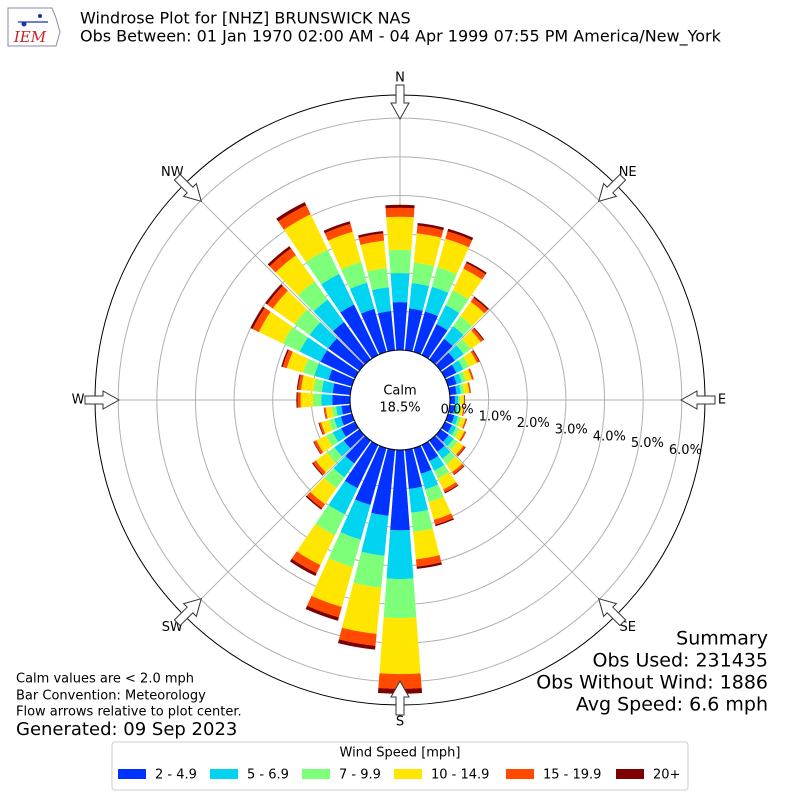  Describe the element at coordinates (652, 683) in the screenshot. I see `summary-line: Obs Without Wind: 1886` at that location.